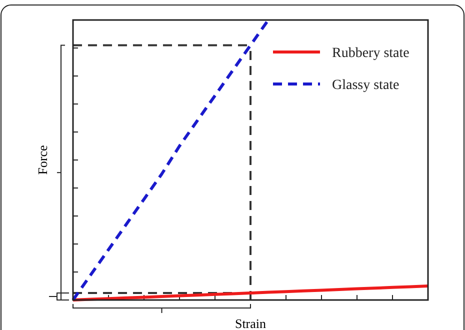 This screenshot has height=330, width=465. I want to click on x-axis-title: Strain, so click(250, 323).